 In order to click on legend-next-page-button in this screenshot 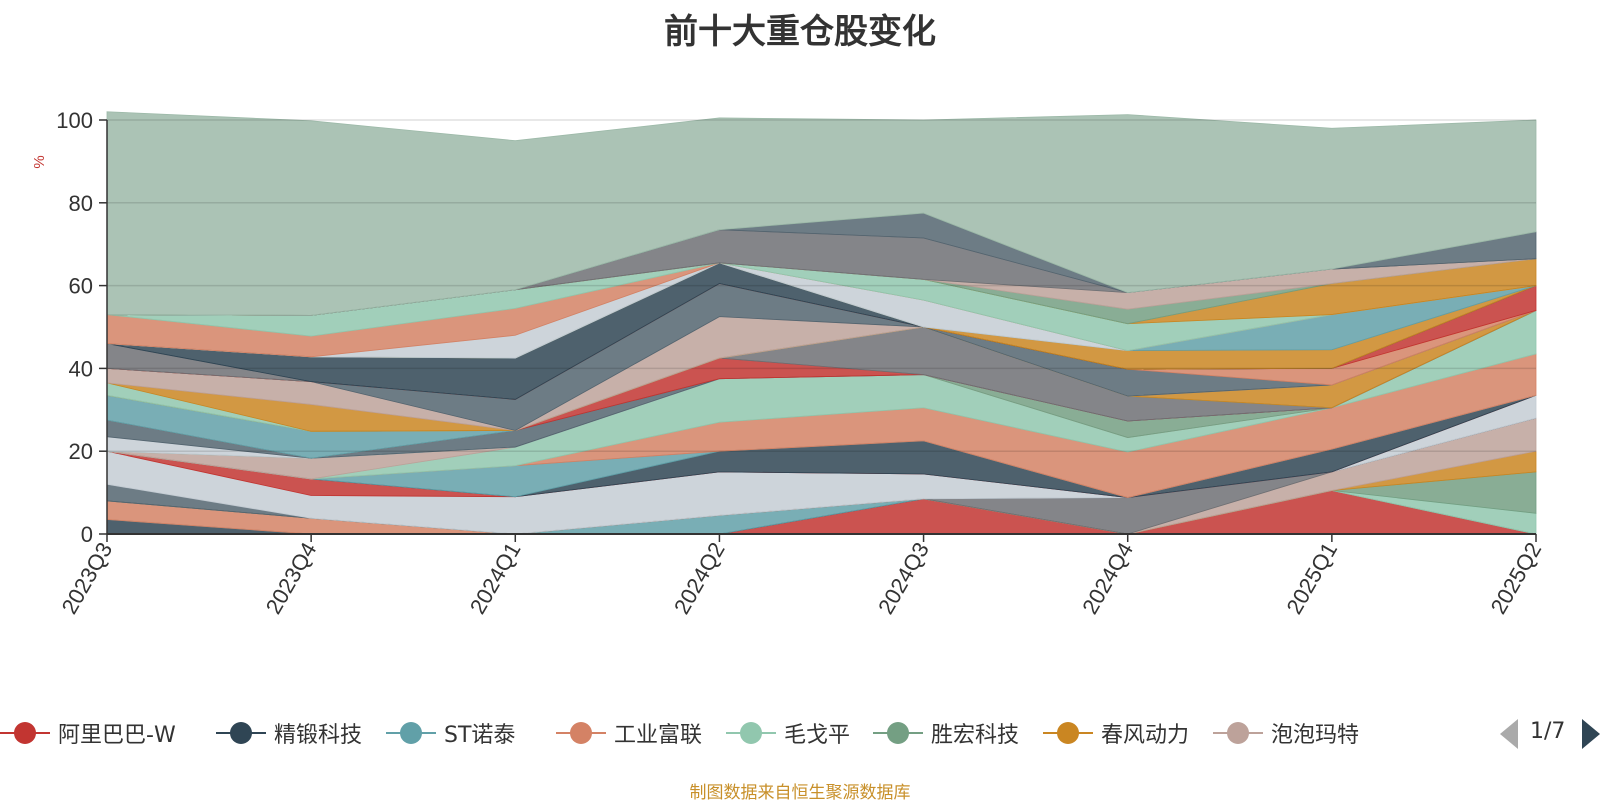, I will do `click(1591, 734)`.